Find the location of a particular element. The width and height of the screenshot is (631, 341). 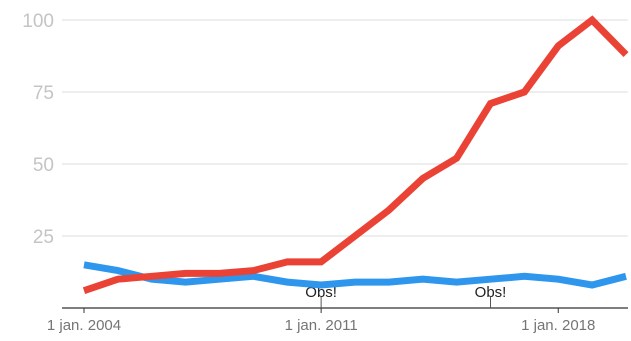

annotations: Obs! Obs! is located at coordinates (405, 296).